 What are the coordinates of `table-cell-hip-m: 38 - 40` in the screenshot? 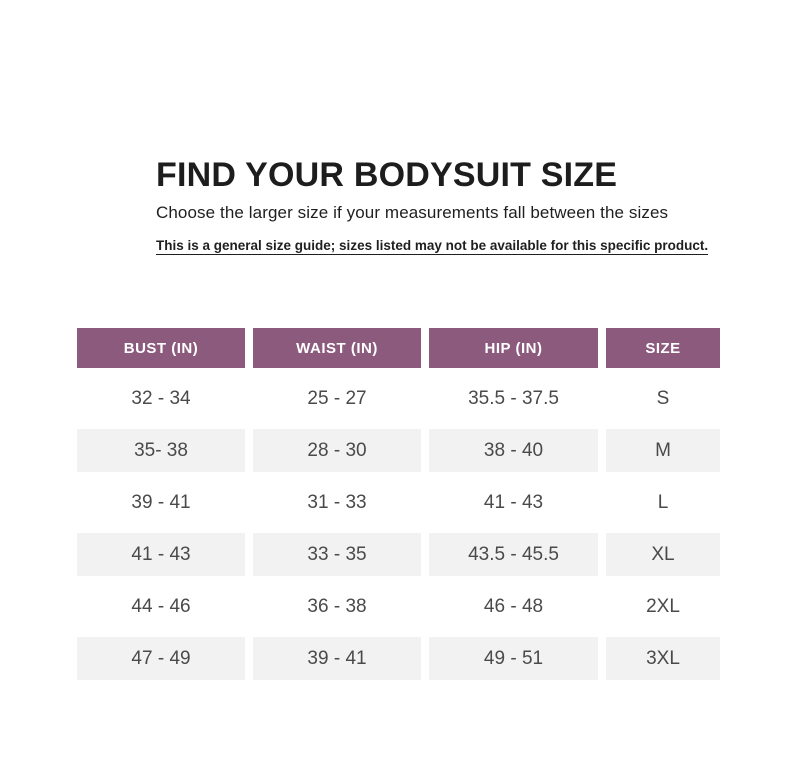 It's located at (513, 450).